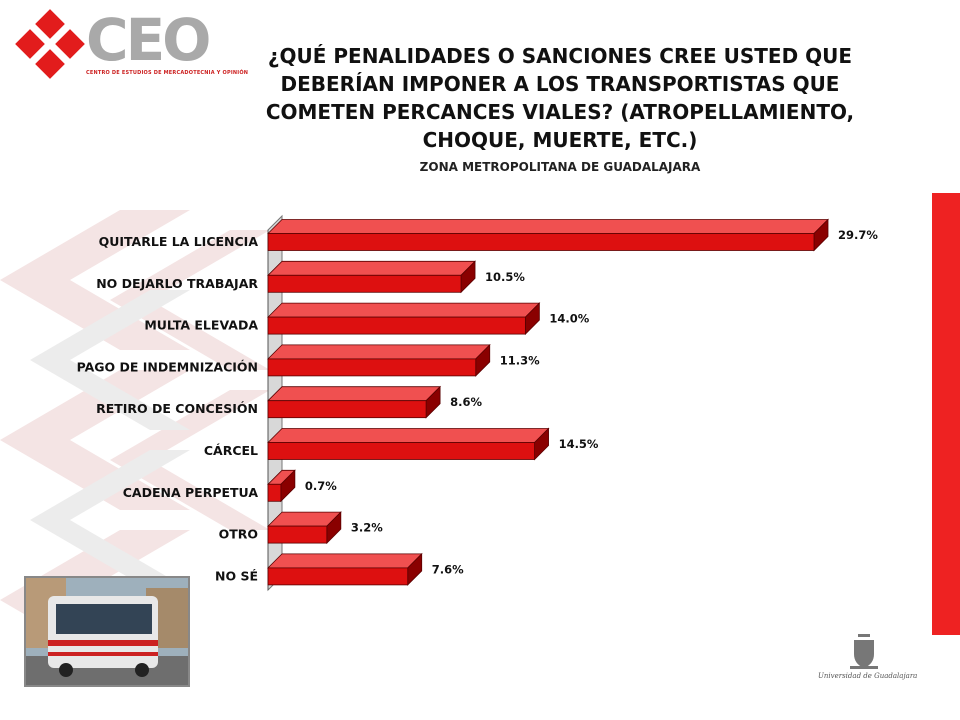  What do you see at coordinates (179, 241) in the screenshot?
I see `category-label: QUITARLE LA LICENCIA` at bounding box center [179, 241].